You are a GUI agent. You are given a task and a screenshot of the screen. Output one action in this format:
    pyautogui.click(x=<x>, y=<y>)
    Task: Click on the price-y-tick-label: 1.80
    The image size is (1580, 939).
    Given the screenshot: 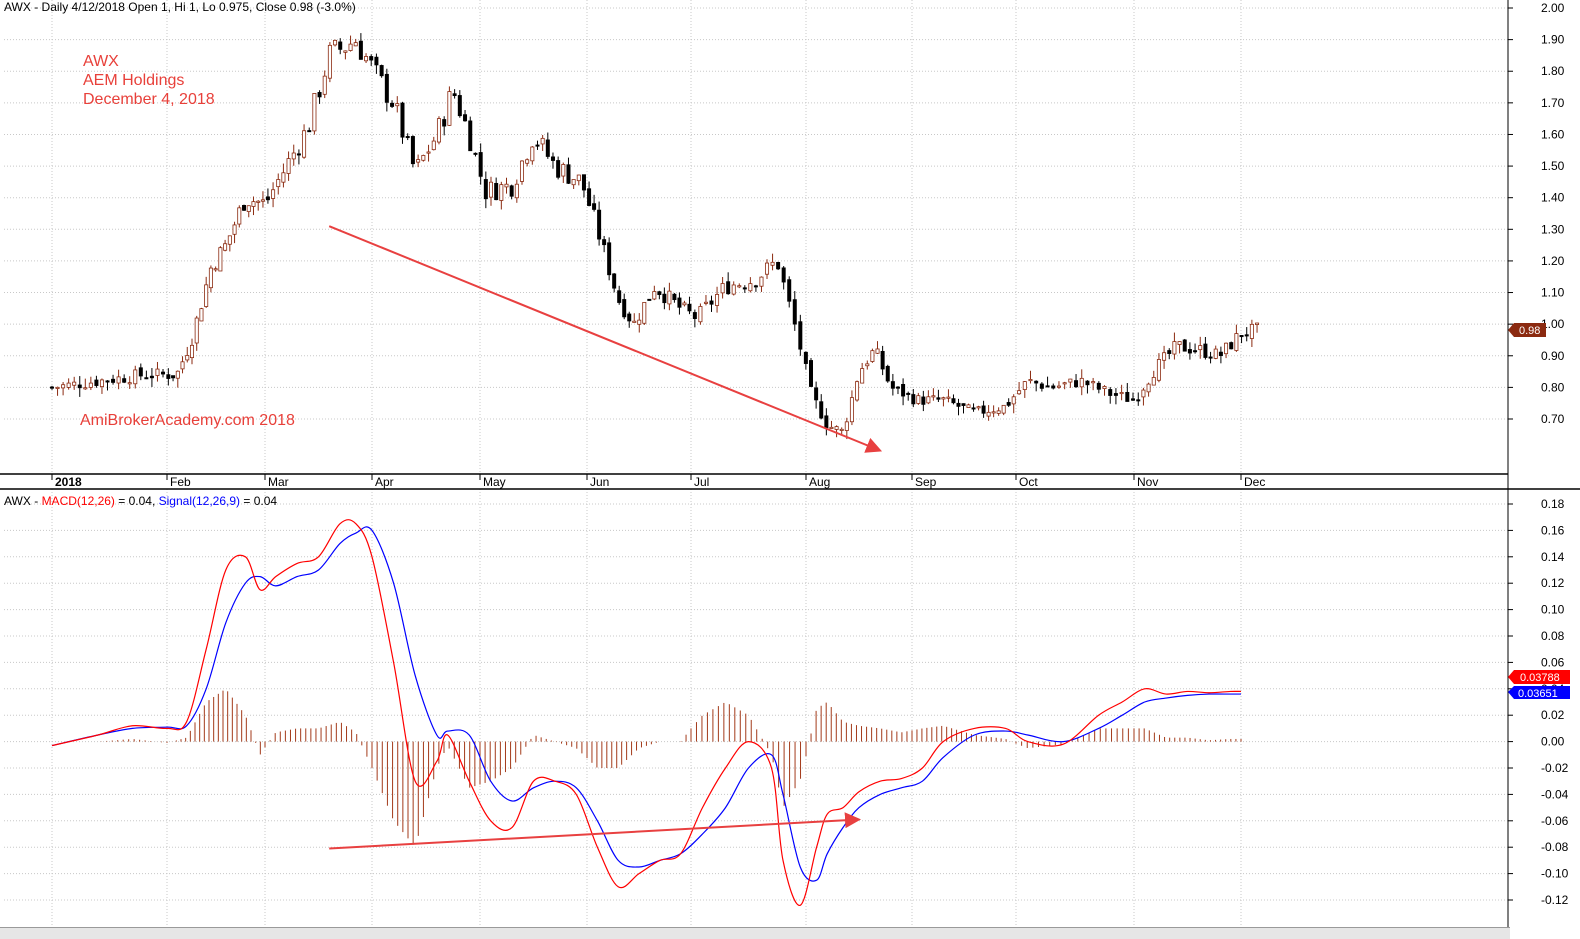 What is the action you would take?
    pyautogui.click(x=1553, y=71)
    